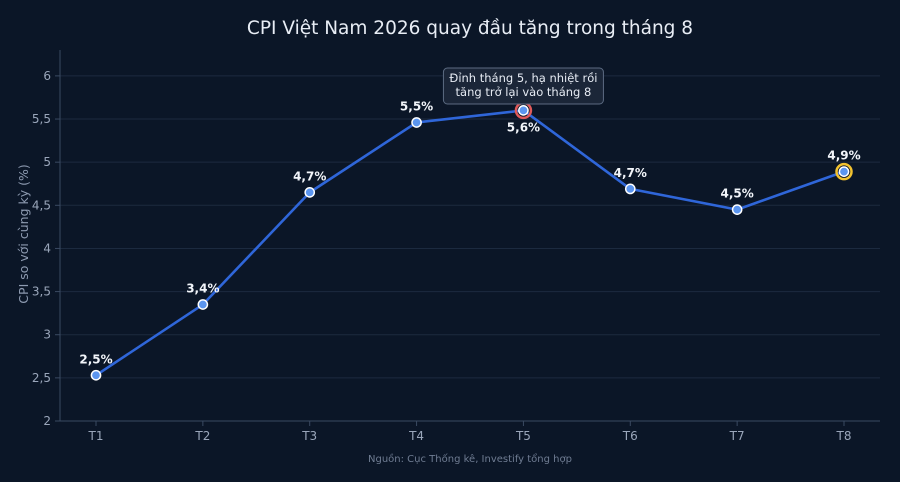  I want to click on source-note: Nguồn: Cục Thống kê, Investify tổng hợp, so click(470, 458).